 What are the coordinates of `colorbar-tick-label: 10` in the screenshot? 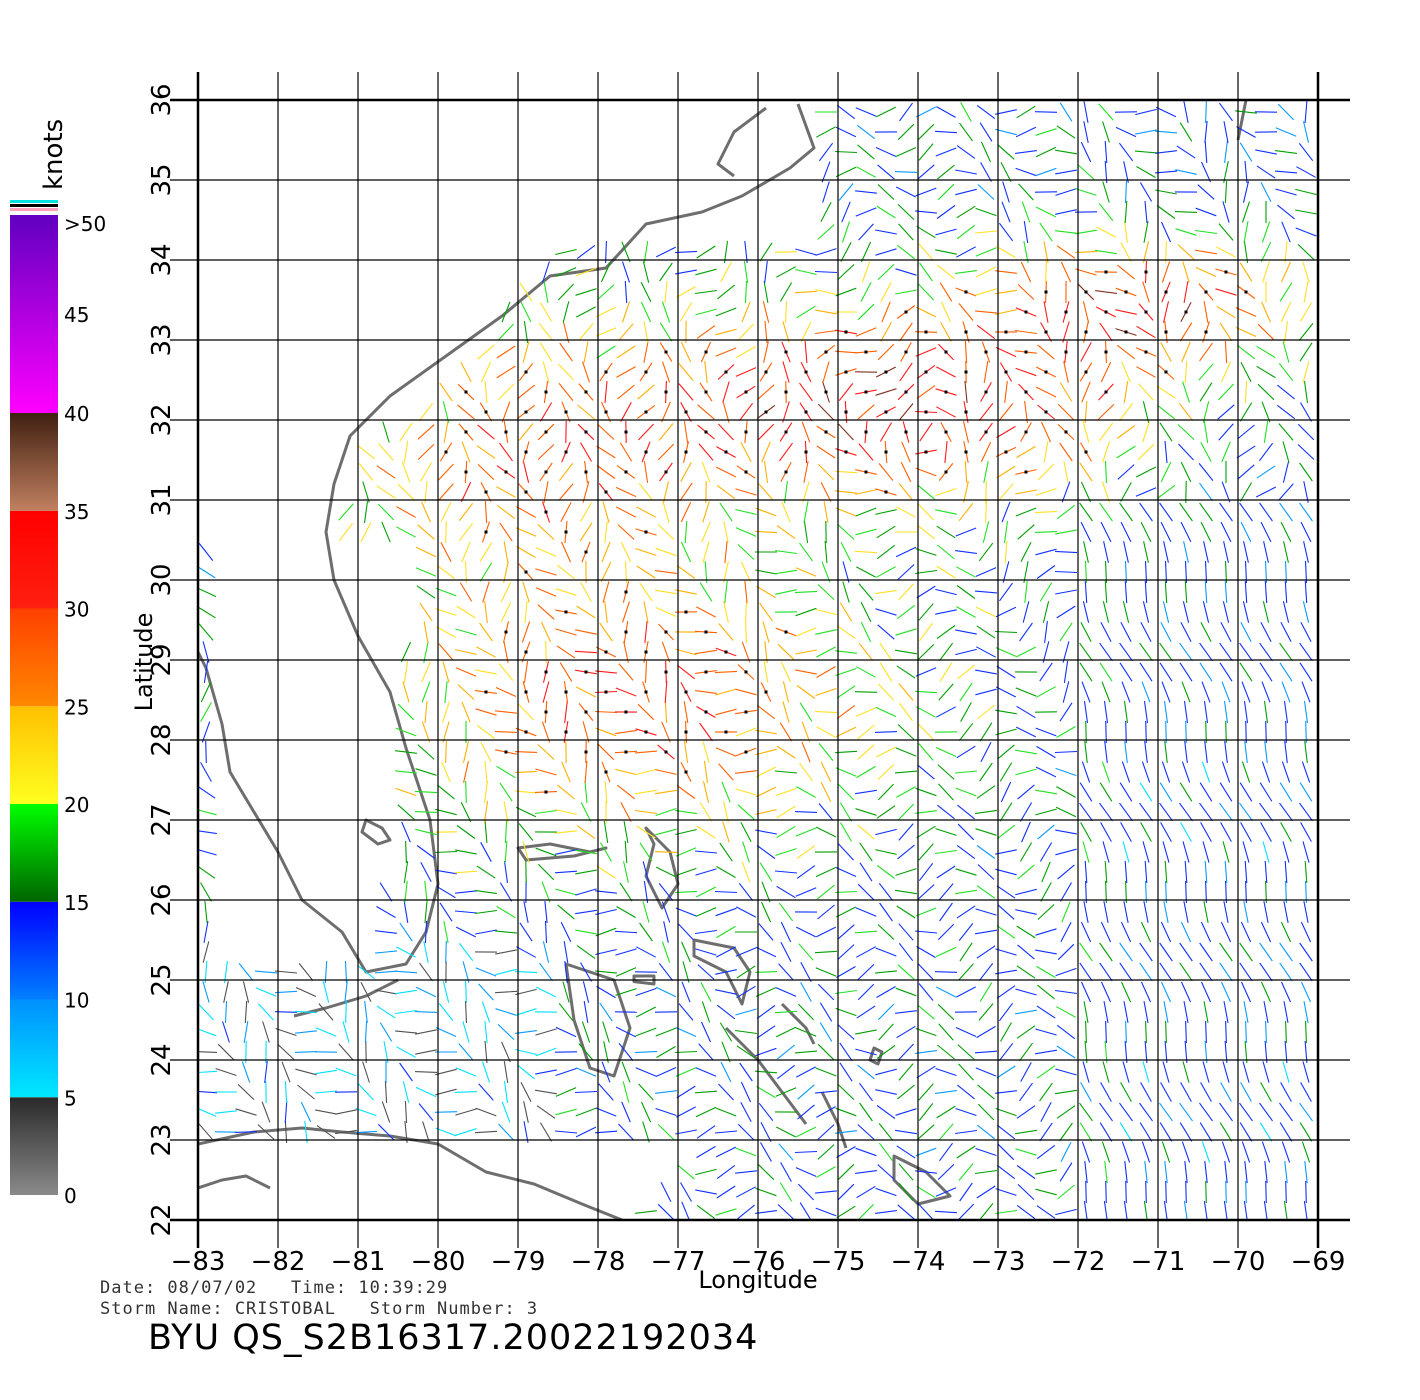 It's located at (76, 1001).